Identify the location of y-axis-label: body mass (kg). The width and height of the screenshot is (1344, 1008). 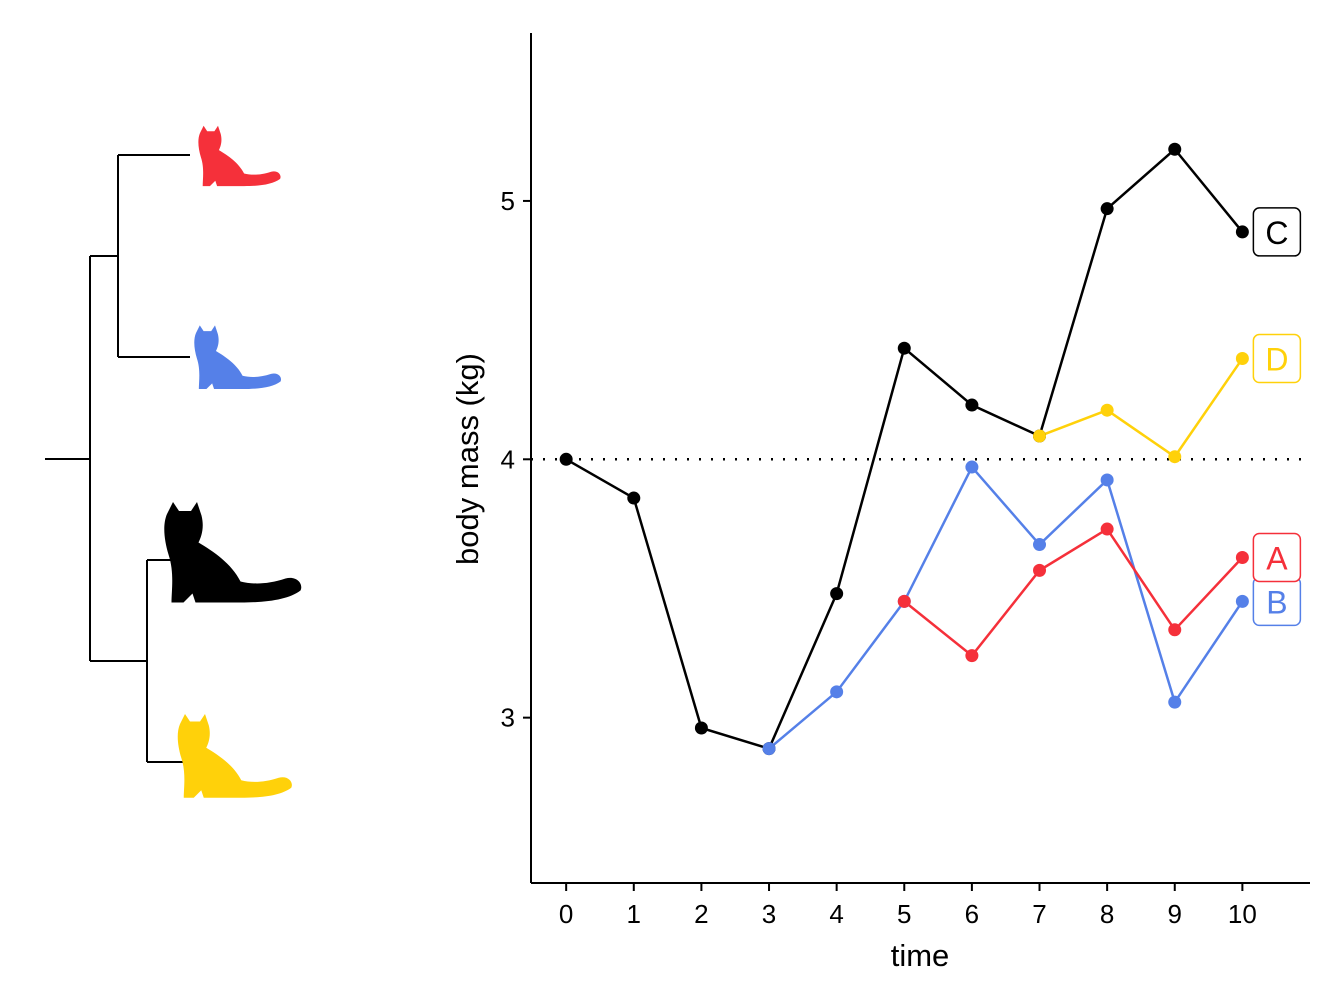
(467, 459).